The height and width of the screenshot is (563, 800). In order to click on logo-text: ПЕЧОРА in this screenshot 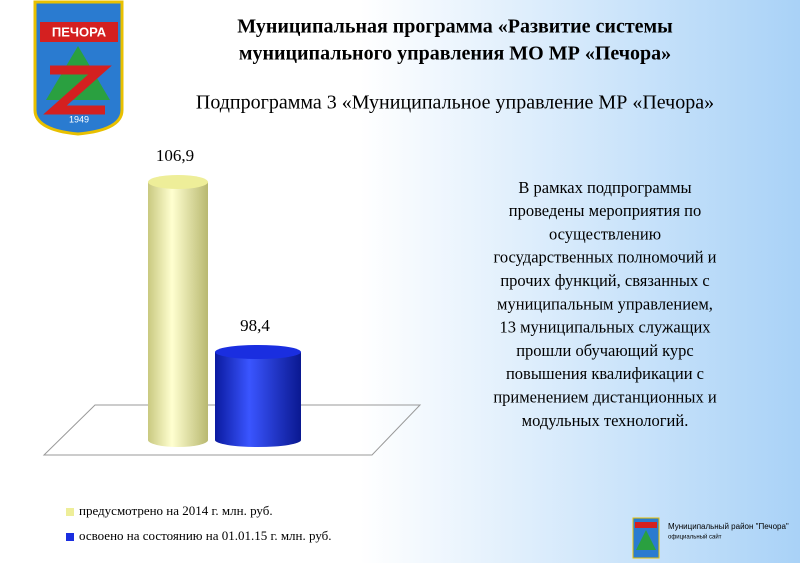, I will do `click(79, 31)`.